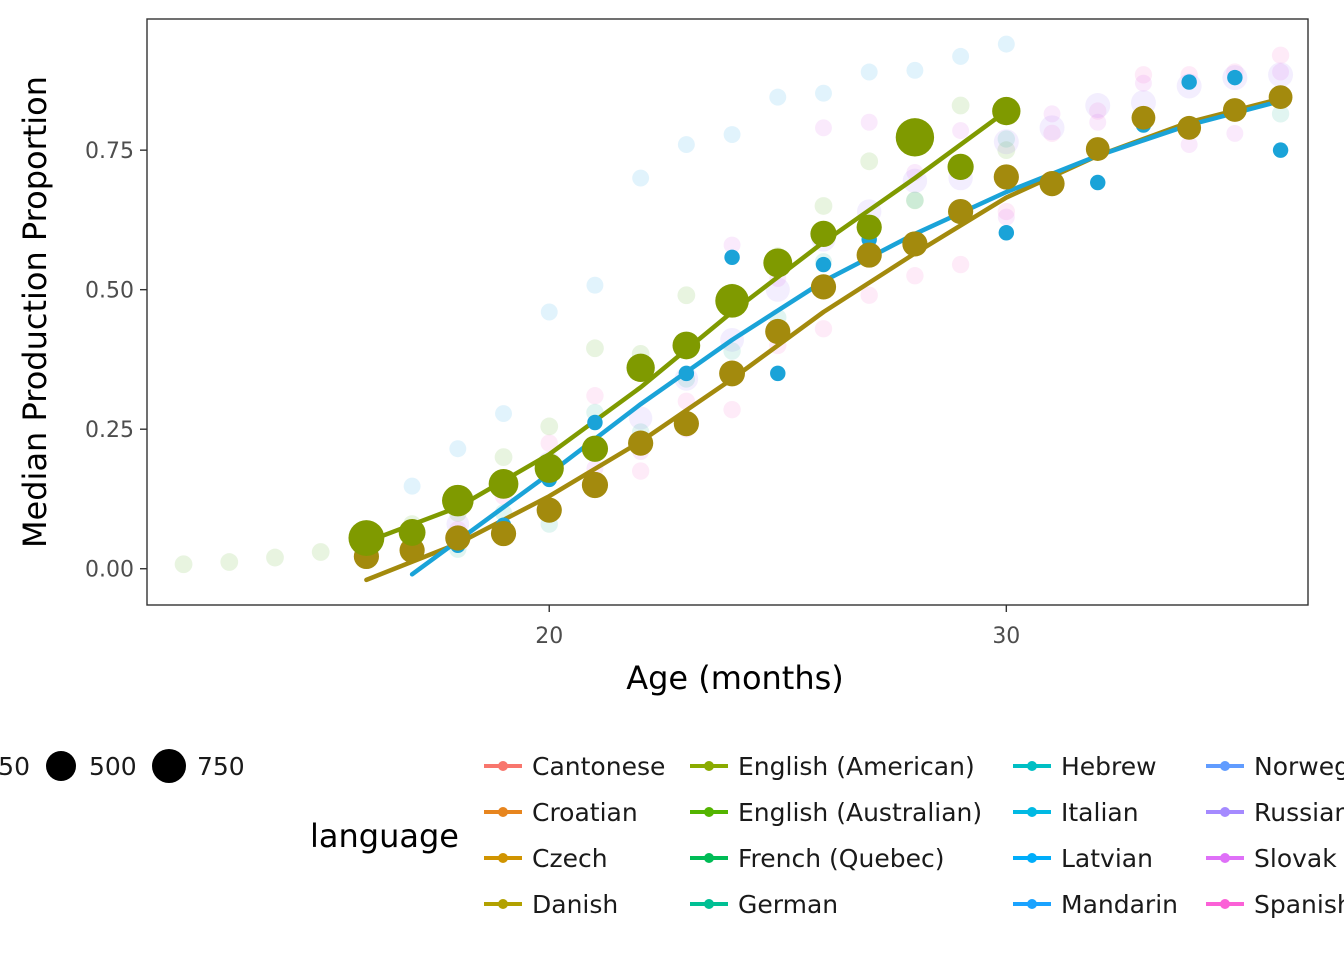 The height and width of the screenshot is (960, 1344). I want to click on legend-item-german: German, so click(788, 904).